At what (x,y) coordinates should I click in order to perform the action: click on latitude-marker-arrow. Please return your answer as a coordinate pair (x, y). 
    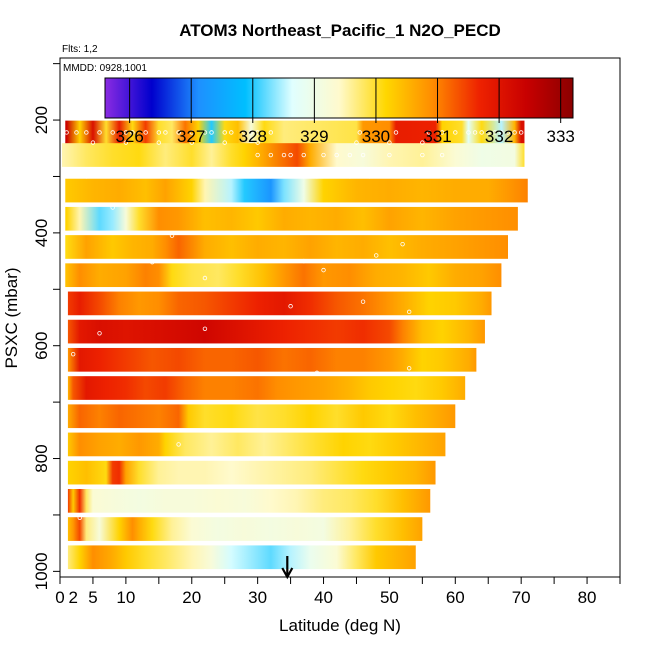
    Looking at the image, I should click on (287, 568).